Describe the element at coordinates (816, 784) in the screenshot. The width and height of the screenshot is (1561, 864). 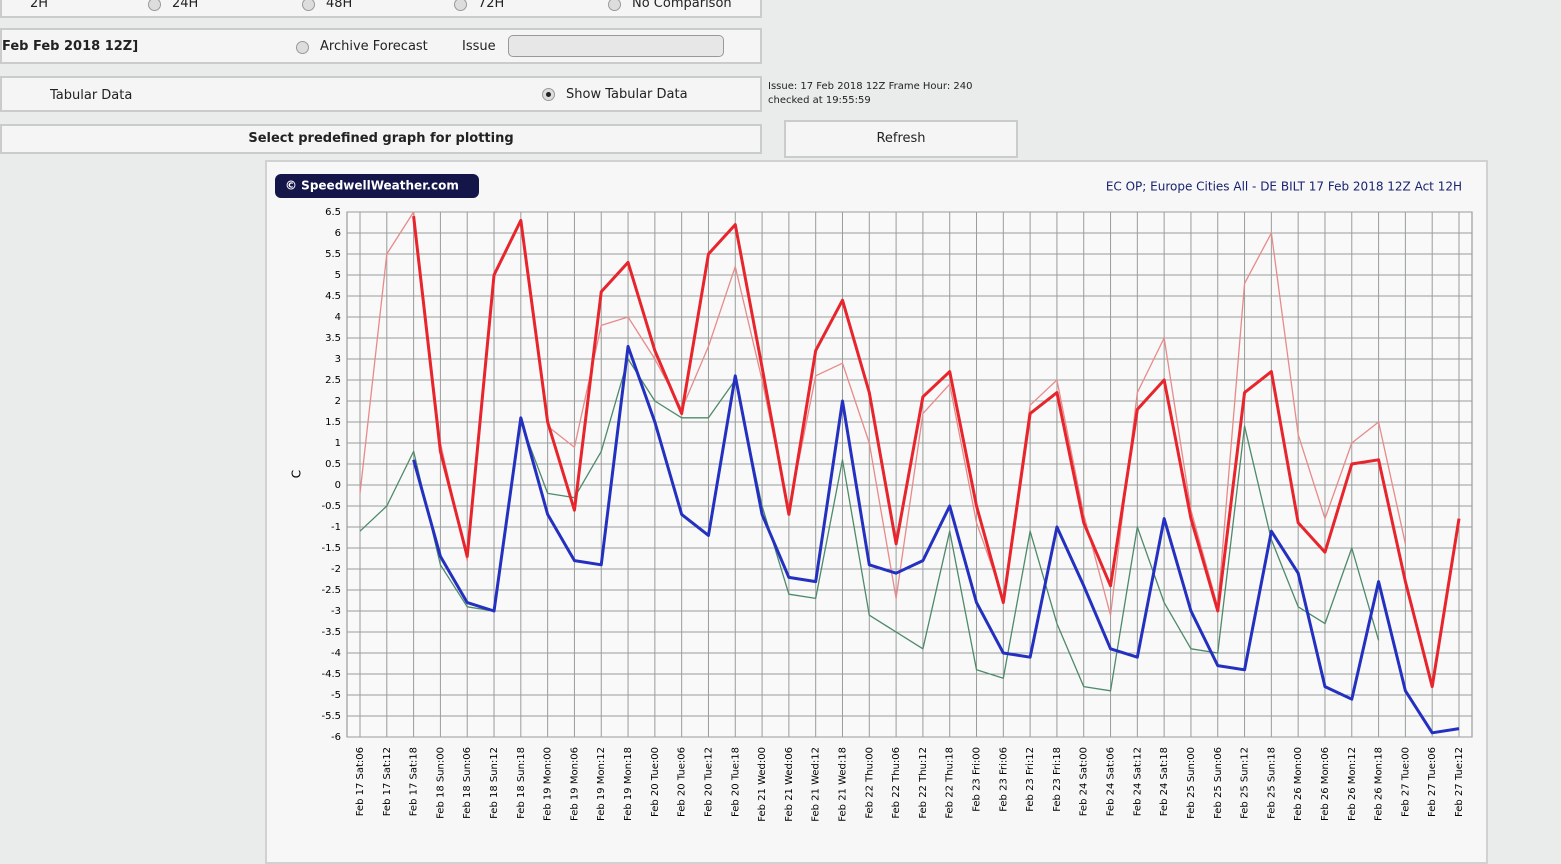
I see `x-tick-label: Feb 21 Wed:12` at that location.